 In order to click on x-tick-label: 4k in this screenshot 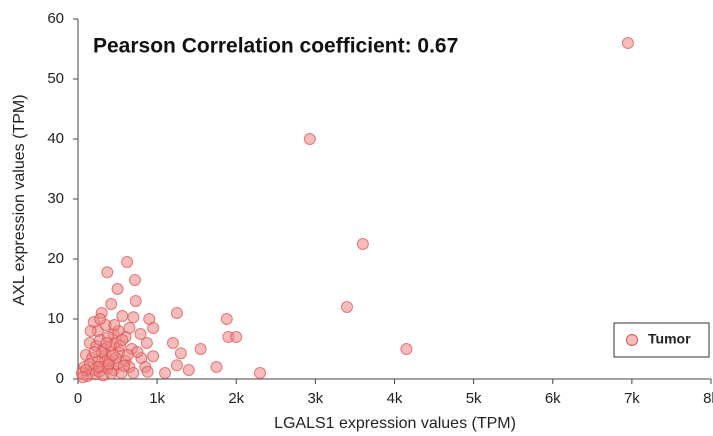, I will do `click(395, 398)`.